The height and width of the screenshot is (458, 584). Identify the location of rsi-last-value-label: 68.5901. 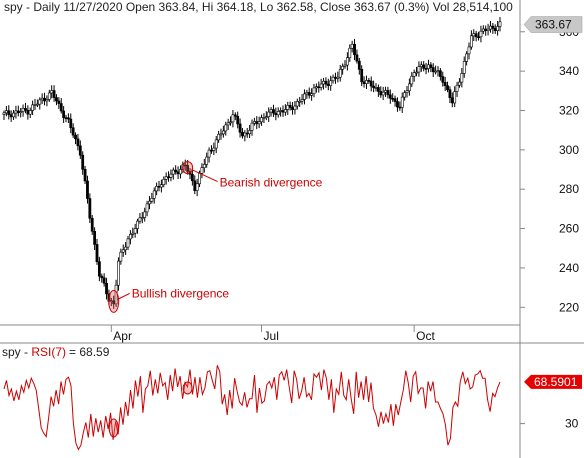
(556, 382).